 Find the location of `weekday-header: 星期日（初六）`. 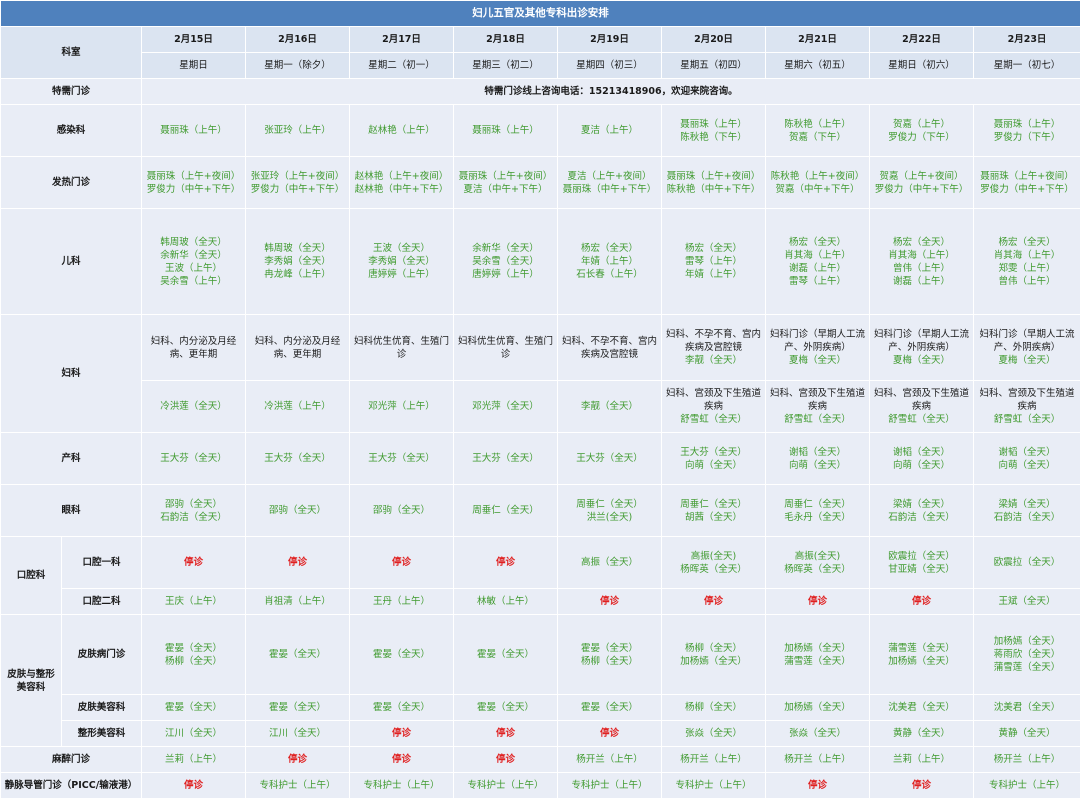

weekday-header: 星期日（初六） is located at coordinates (921, 65).